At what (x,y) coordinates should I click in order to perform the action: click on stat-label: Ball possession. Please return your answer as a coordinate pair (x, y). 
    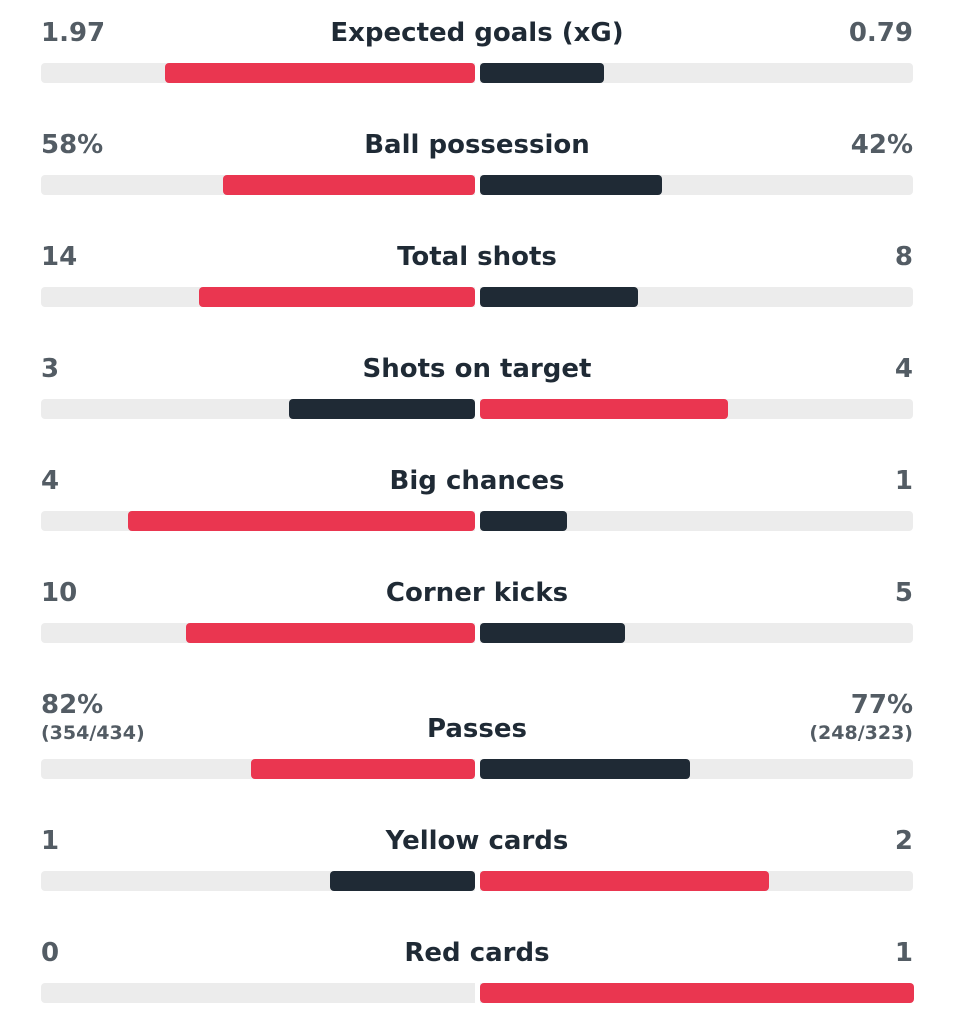
    Looking at the image, I should click on (477, 145).